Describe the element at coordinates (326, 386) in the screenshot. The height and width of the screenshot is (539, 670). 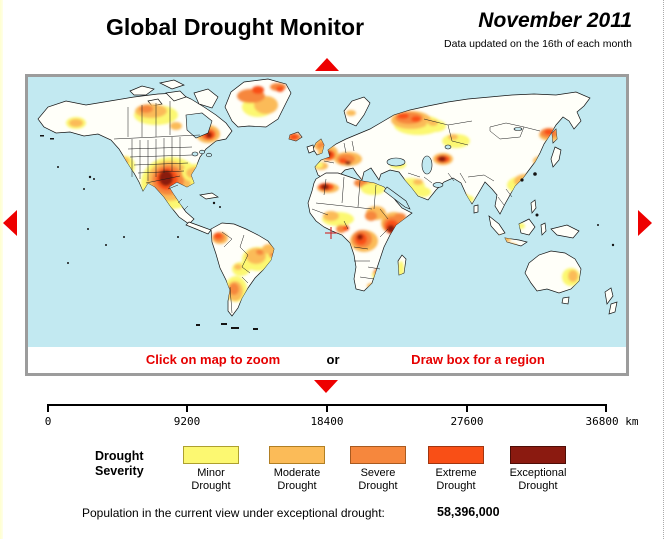
I see `pan-down-arrow-icon` at that location.